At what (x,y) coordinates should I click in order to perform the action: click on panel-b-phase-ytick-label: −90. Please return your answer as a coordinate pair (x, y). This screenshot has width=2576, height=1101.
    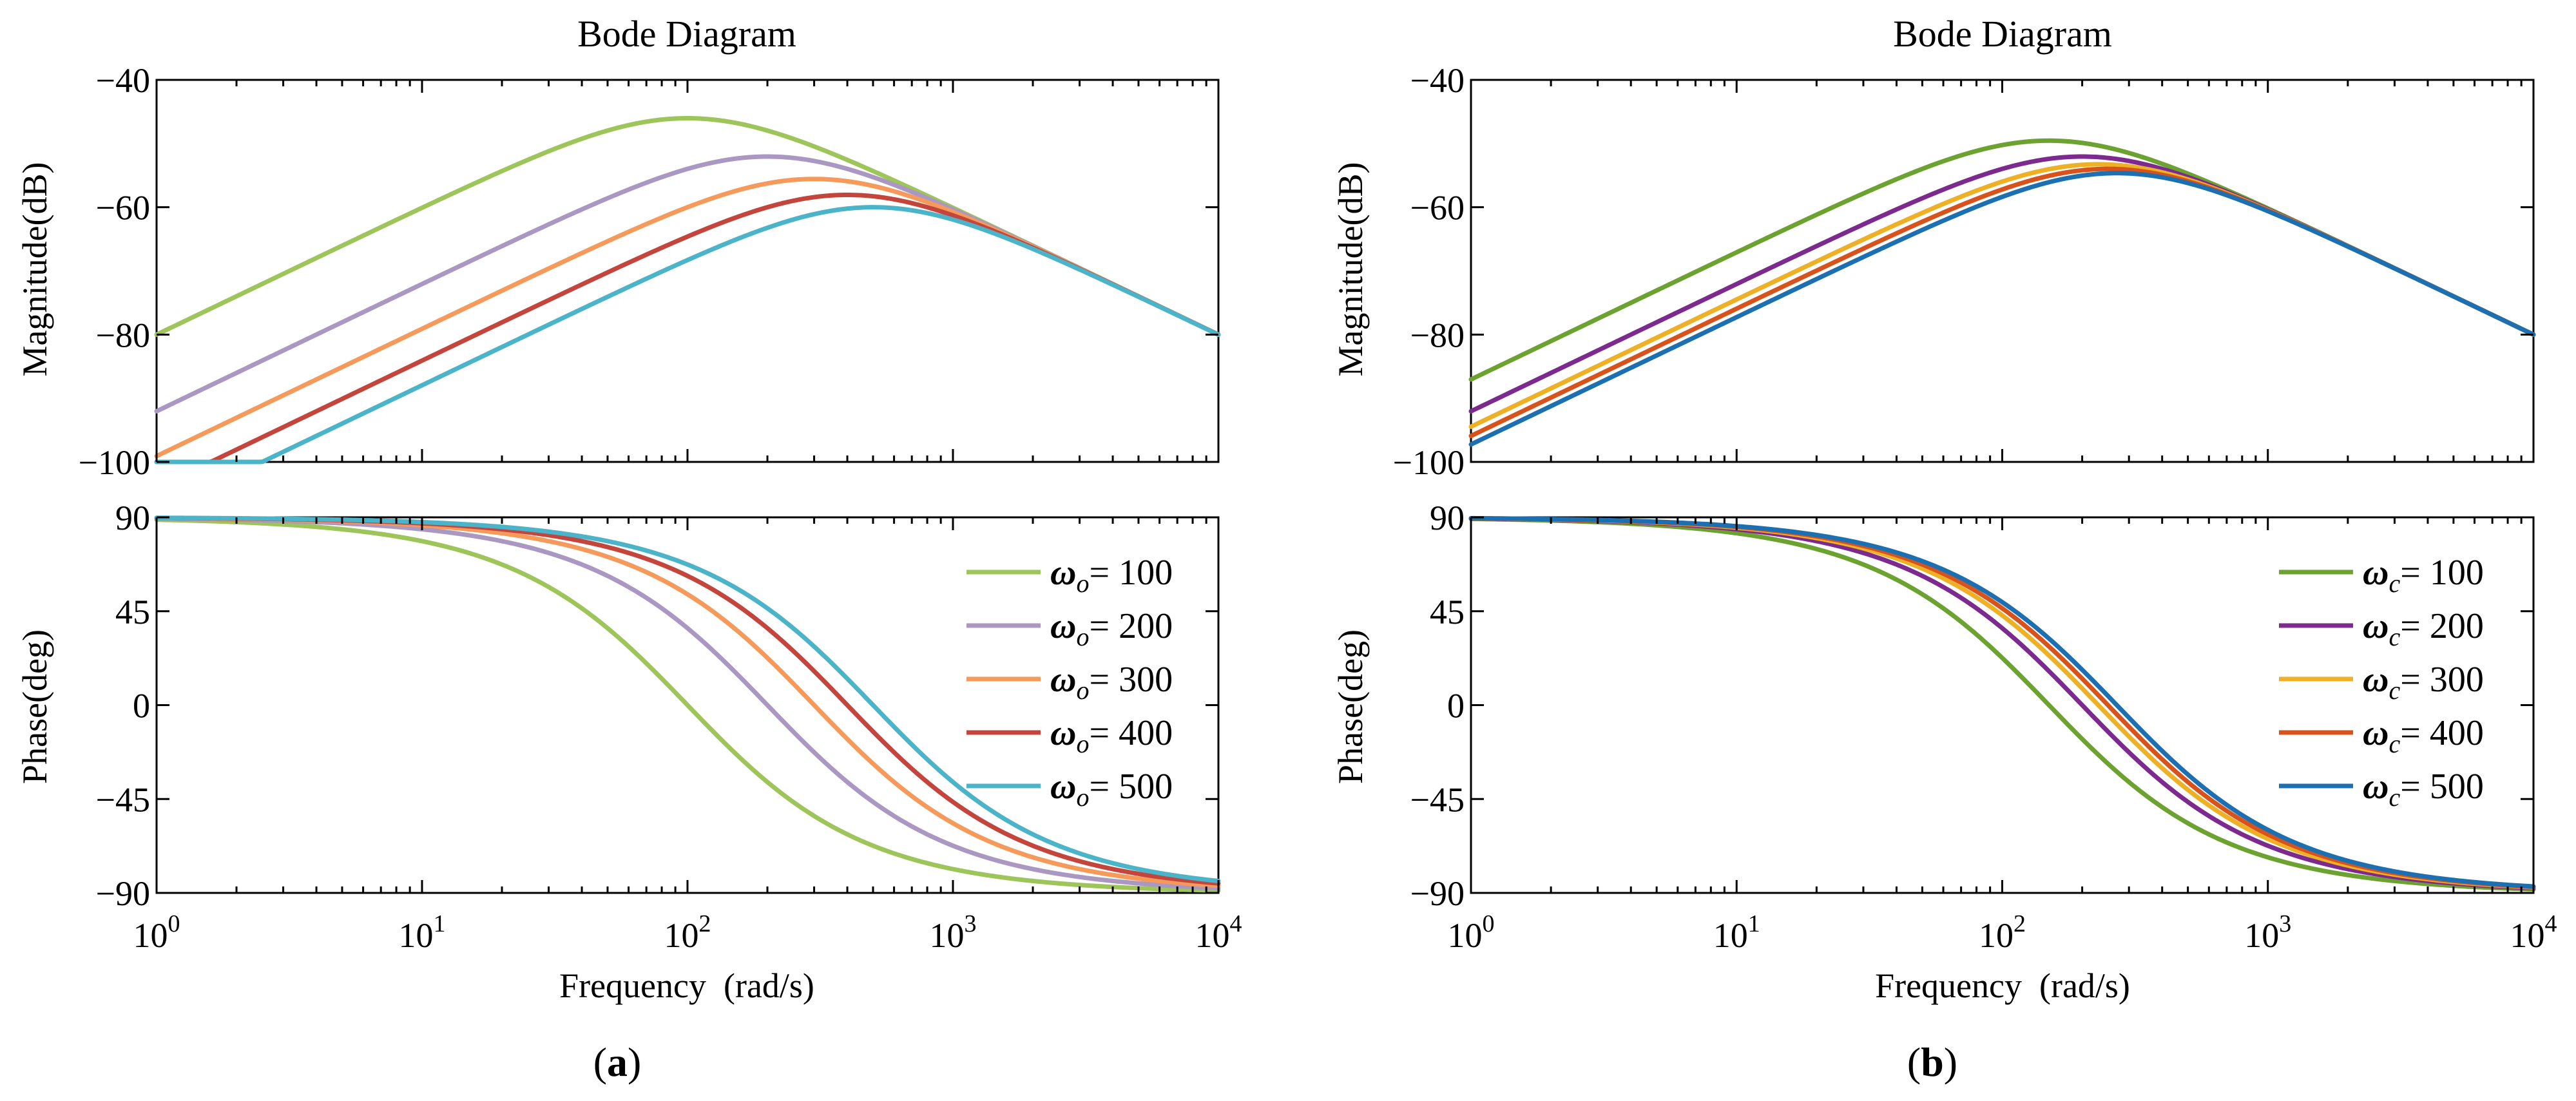
    Looking at the image, I should click on (1437, 893).